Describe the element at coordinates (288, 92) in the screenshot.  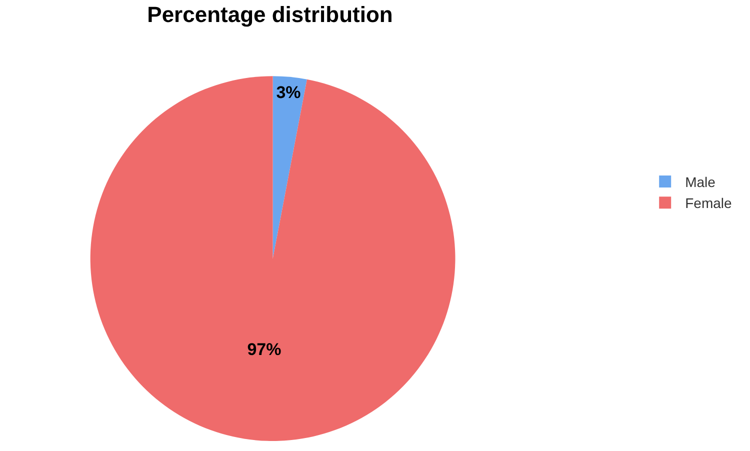
I see `data-label: 3%` at that location.